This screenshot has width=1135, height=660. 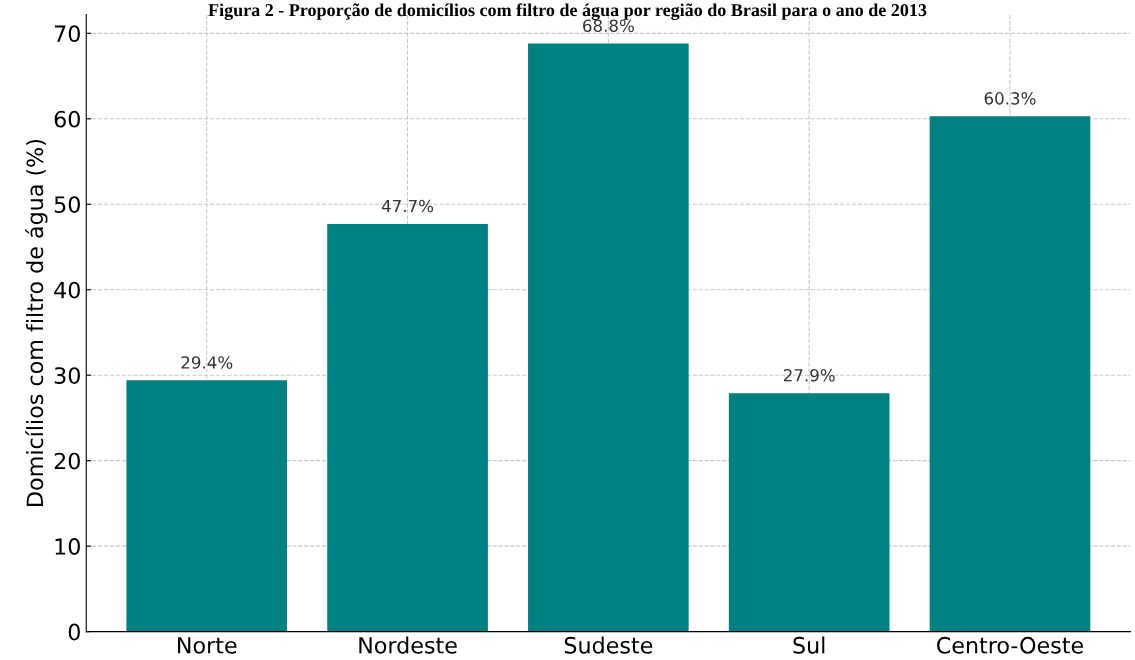 What do you see at coordinates (67, 119) in the screenshot?
I see `y-tick-label: 60` at bounding box center [67, 119].